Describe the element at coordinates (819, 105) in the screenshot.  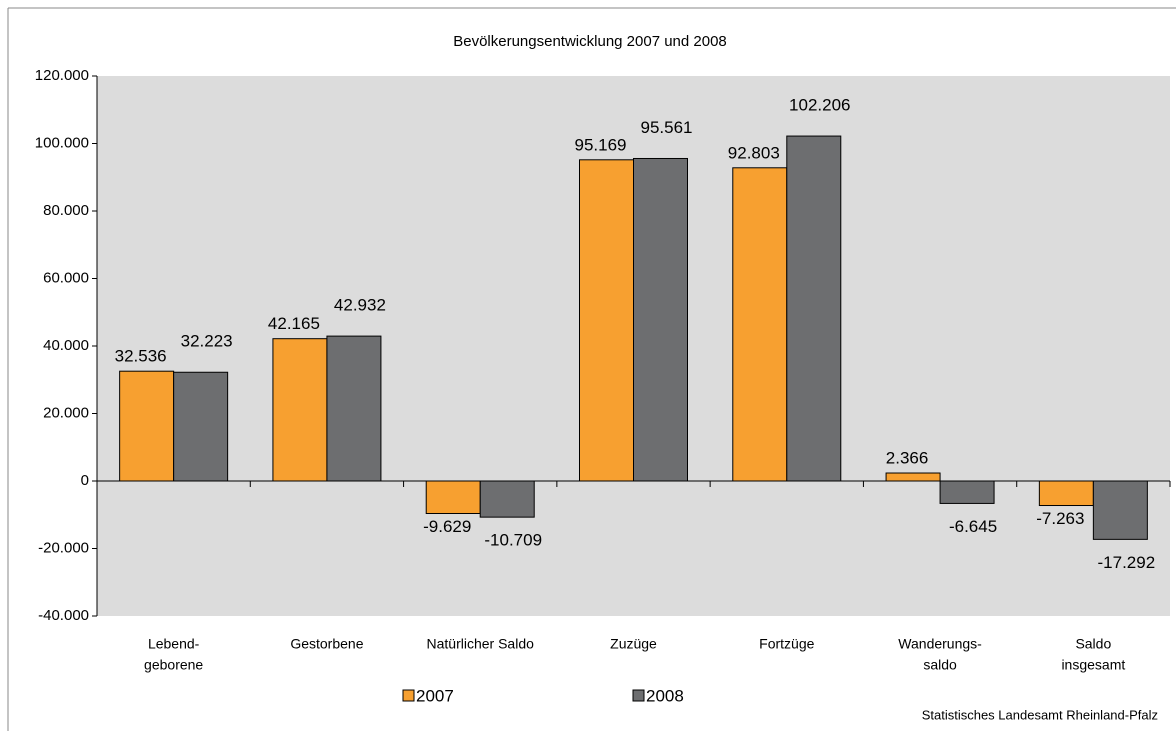
I see `value-label: 102.206` at that location.